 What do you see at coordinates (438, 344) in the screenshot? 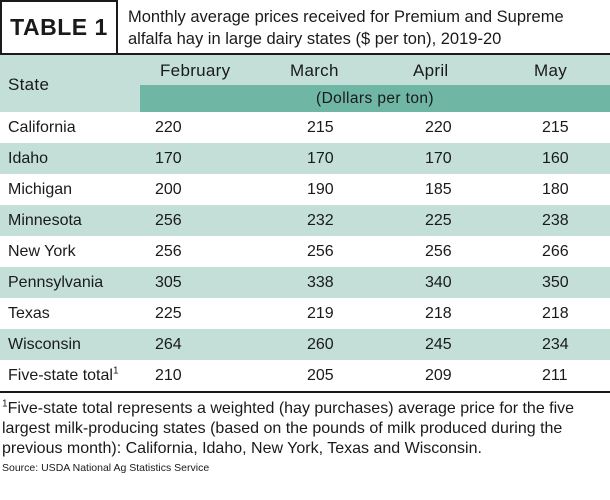
I see `price-cell: 245` at bounding box center [438, 344].